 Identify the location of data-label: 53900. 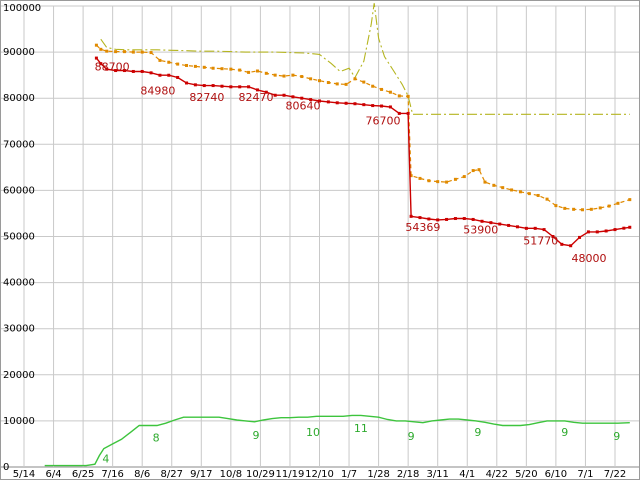
(480, 230).